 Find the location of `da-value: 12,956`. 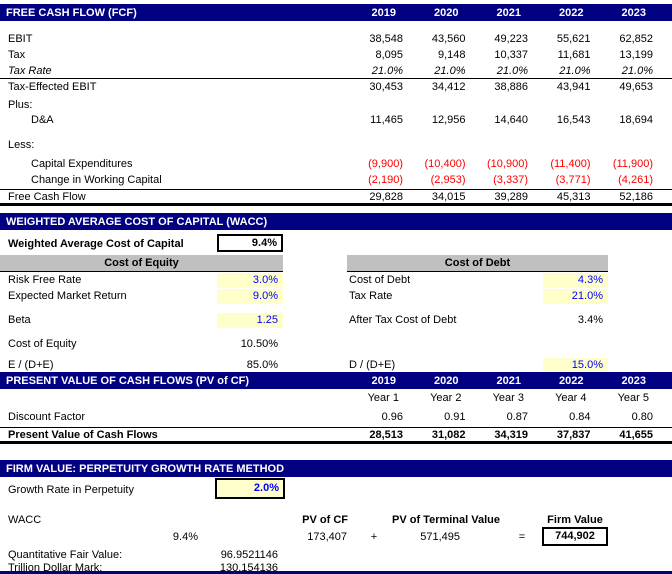

da-value: 12,956 is located at coordinates (448, 120).